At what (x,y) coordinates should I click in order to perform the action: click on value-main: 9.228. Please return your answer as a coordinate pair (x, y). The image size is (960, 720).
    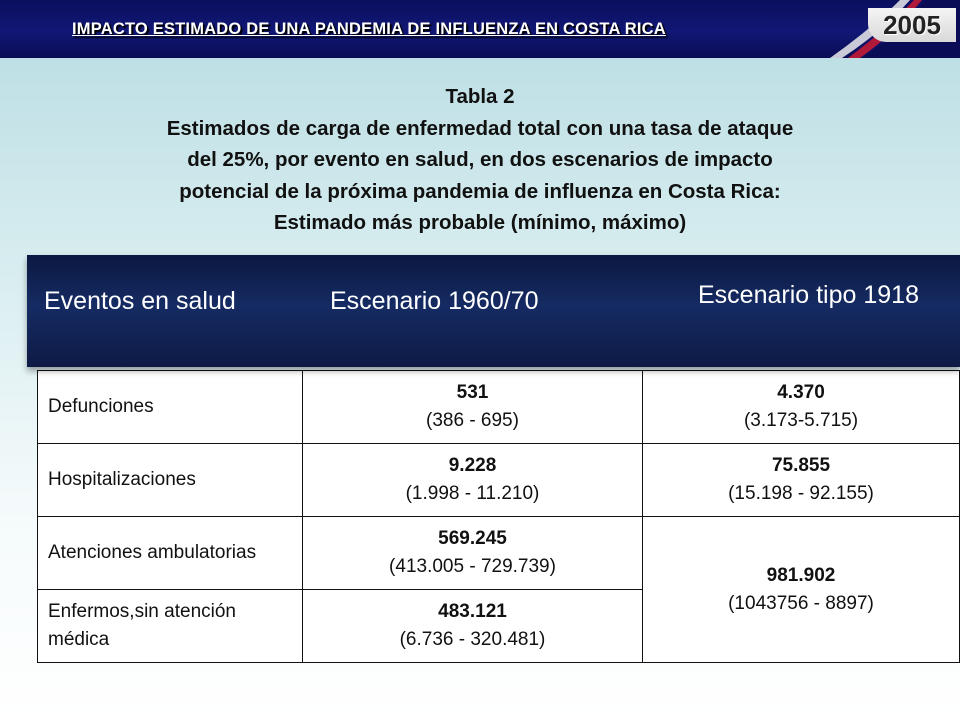
    Looking at the image, I should click on (472, 465).